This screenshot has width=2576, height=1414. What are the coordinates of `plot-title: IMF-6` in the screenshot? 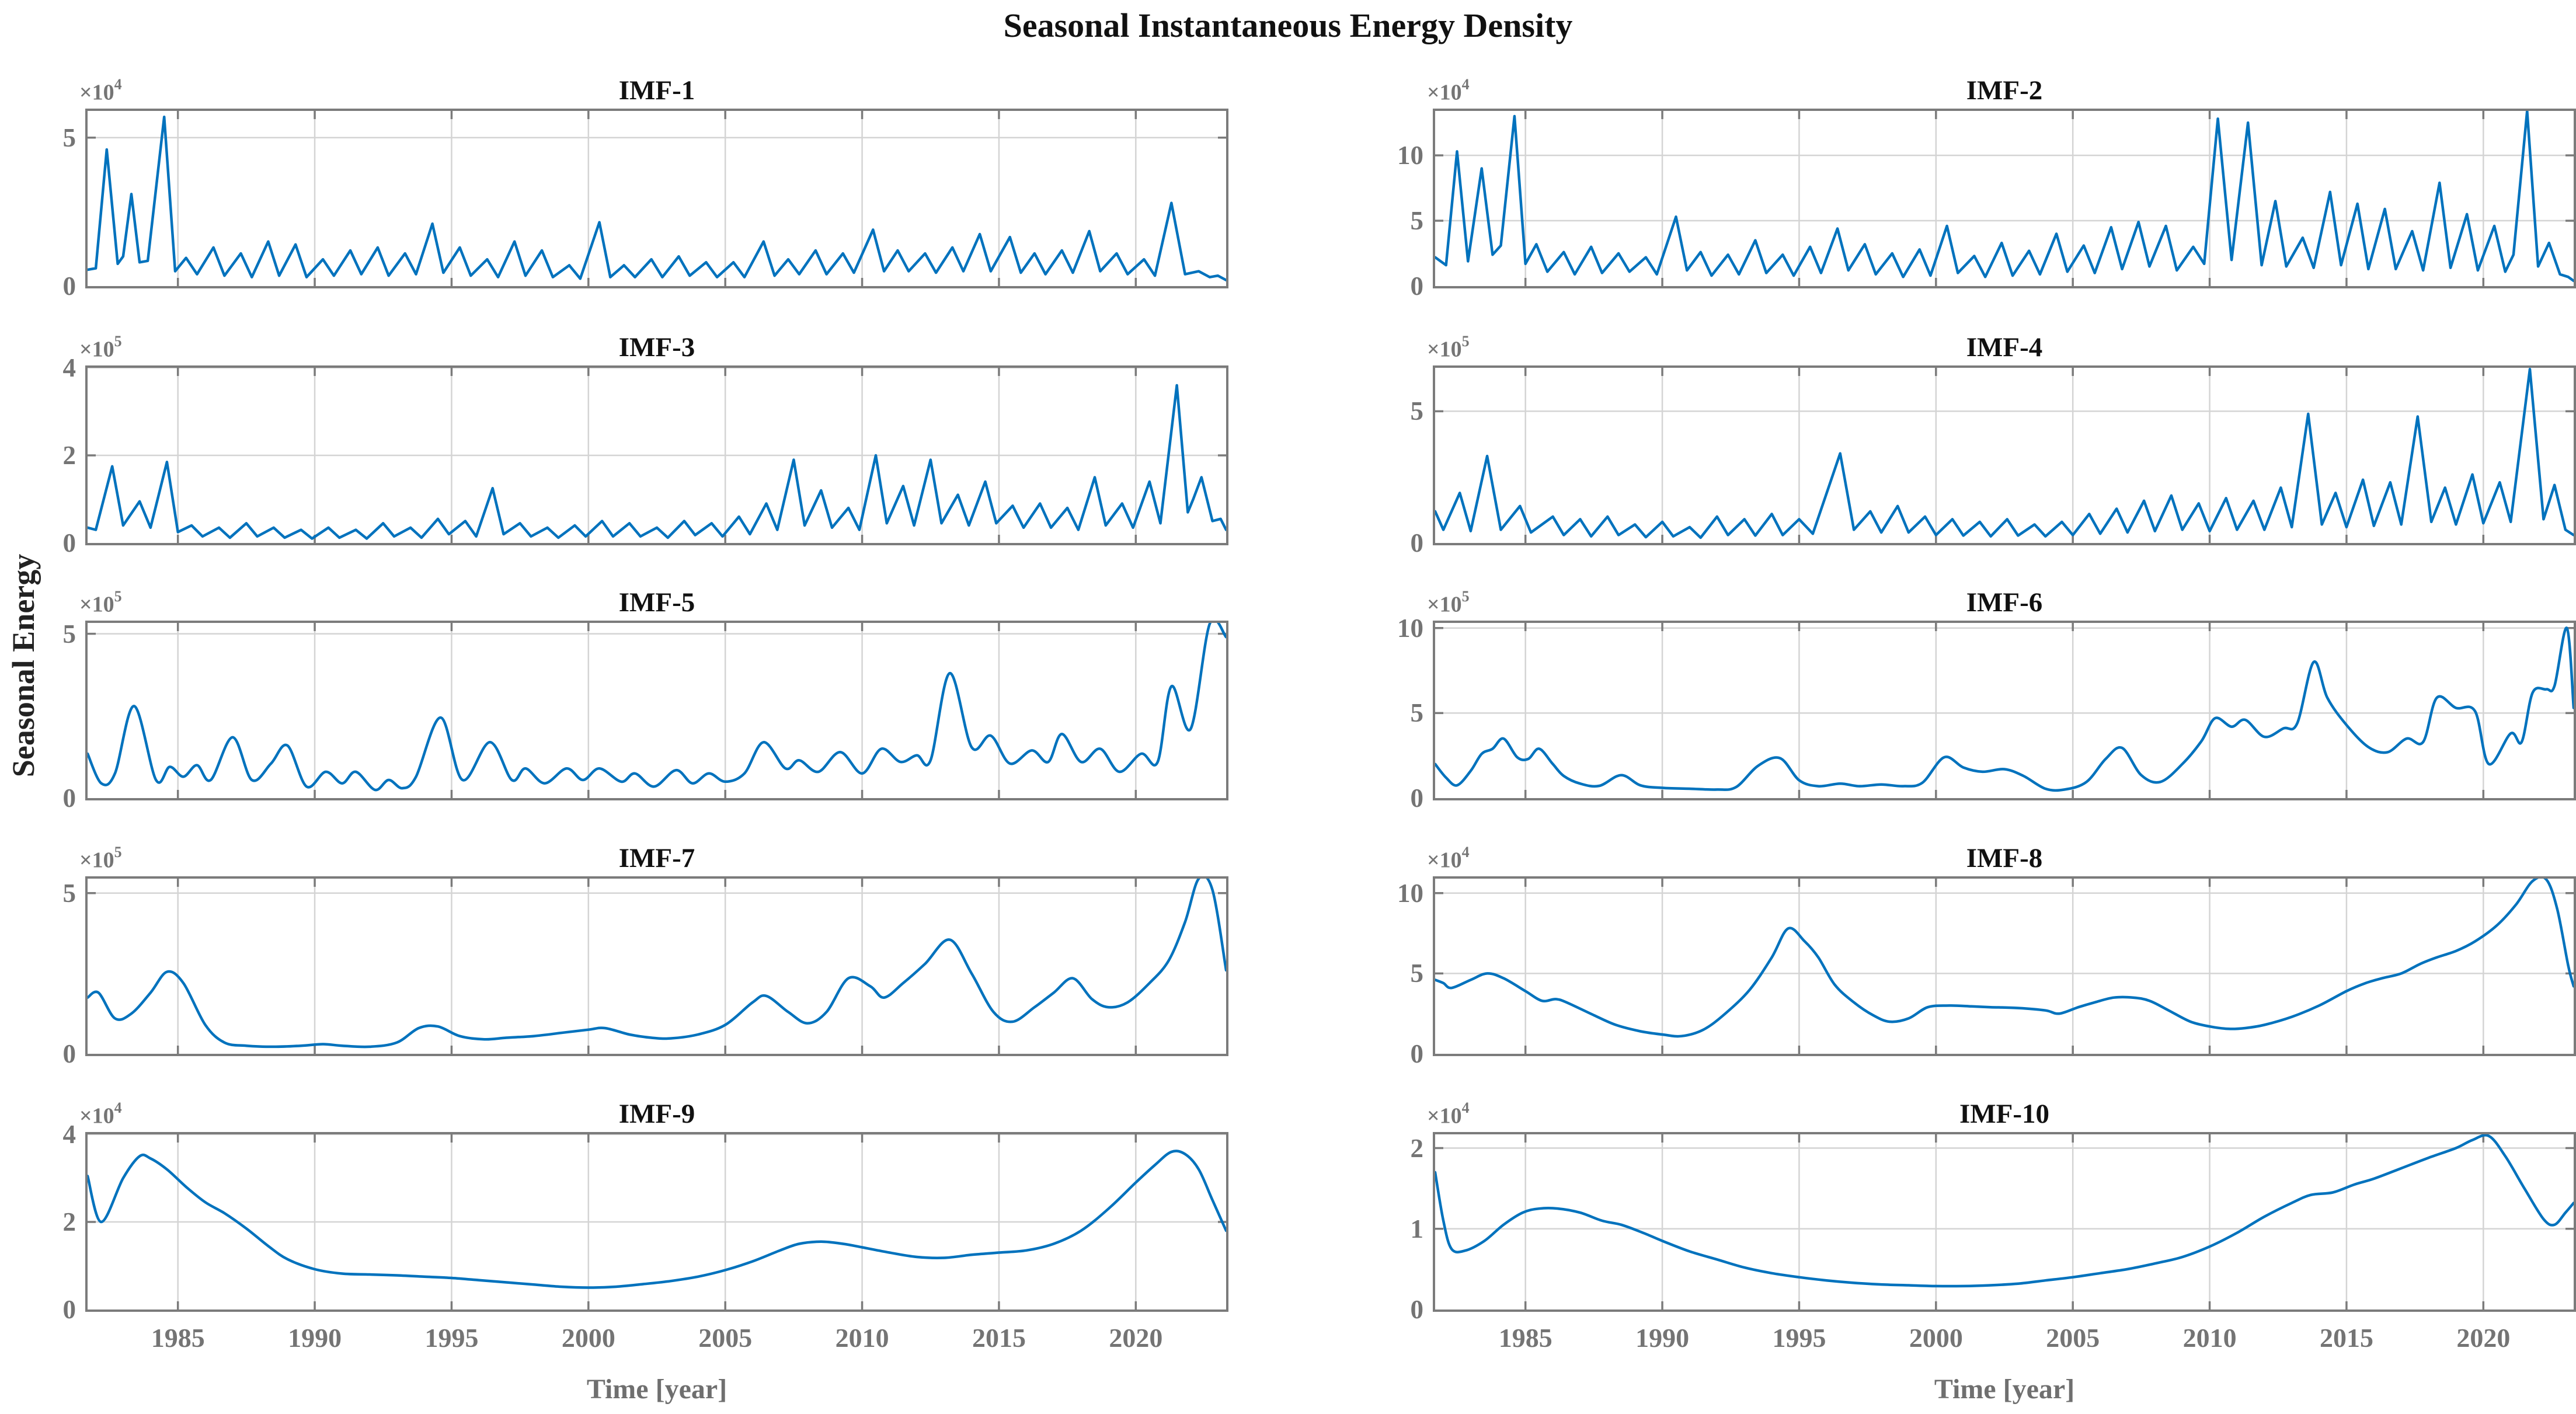 It's located at (2004, 602).